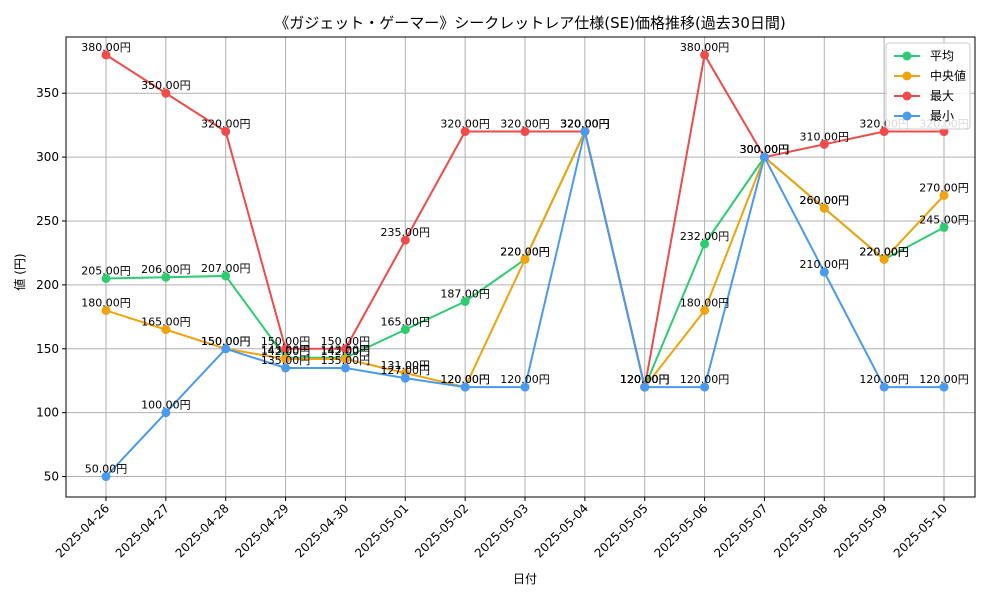 The width and height of the screenshot is (1000, 600). I want to click on x-axis-label: 日付, so click(525, 579).